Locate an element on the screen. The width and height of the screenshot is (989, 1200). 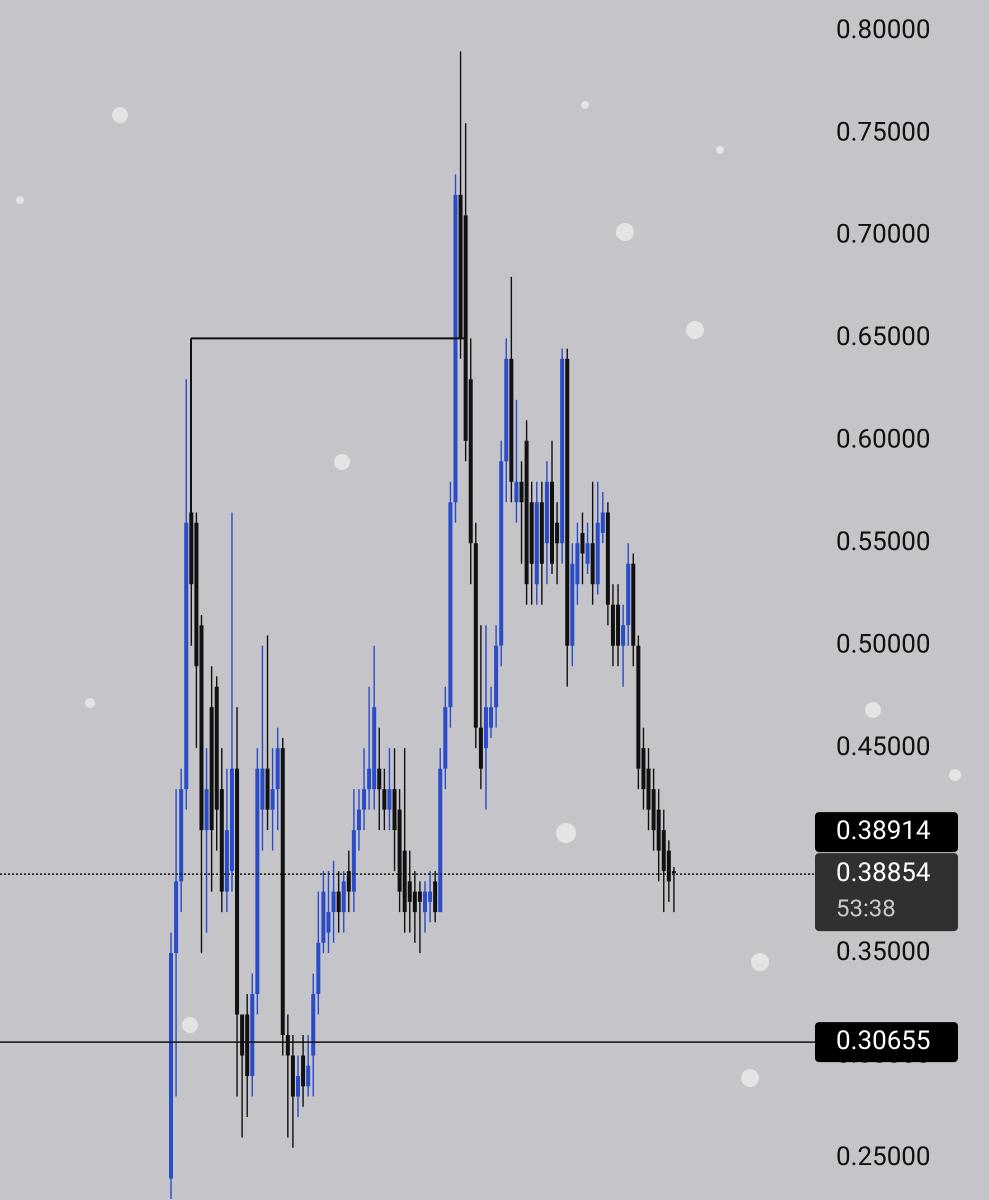
y-tick-label: 0.55000 is located at coordinates (883, 542).